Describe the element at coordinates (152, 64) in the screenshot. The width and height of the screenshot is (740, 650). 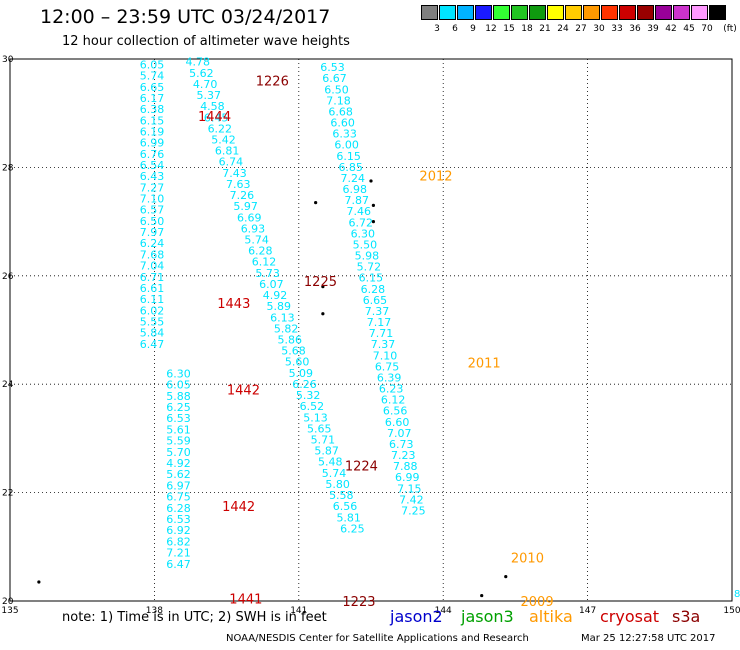
I see `wave-height-value: 6.05` at that location.